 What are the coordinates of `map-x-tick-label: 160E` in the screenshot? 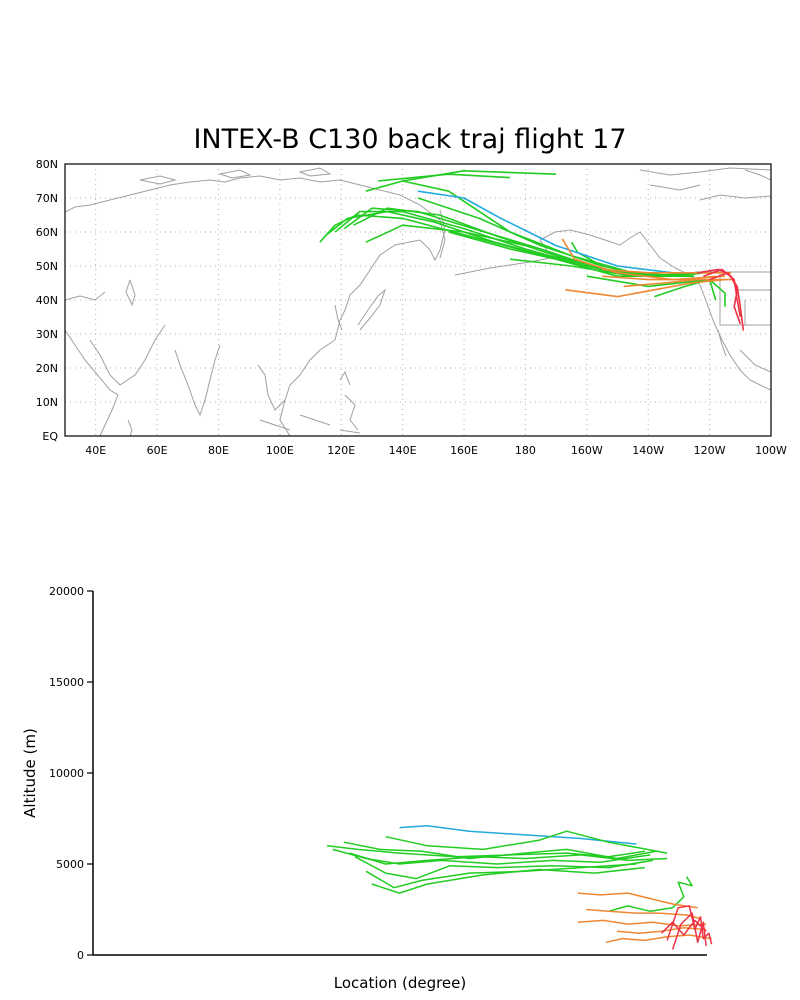 It's located at (464, 450).